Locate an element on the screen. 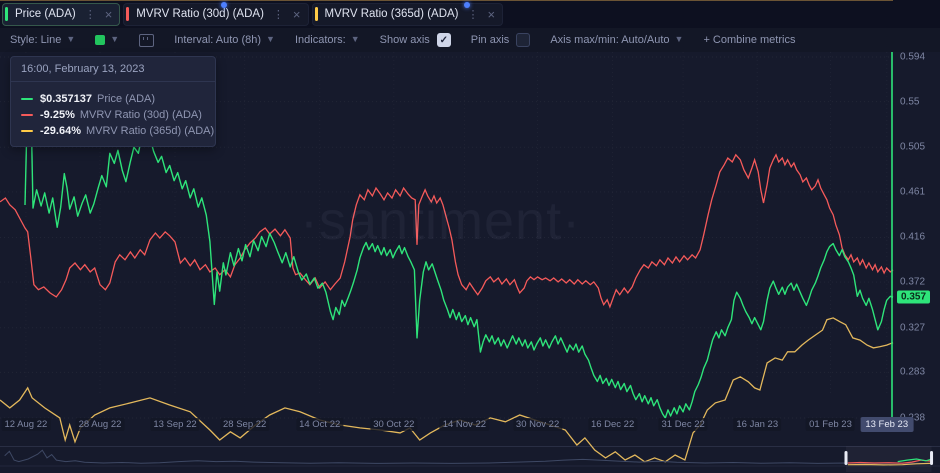  metric-tab-1: Price (ADA) ⋮ × is located at coordinates (61, 14).